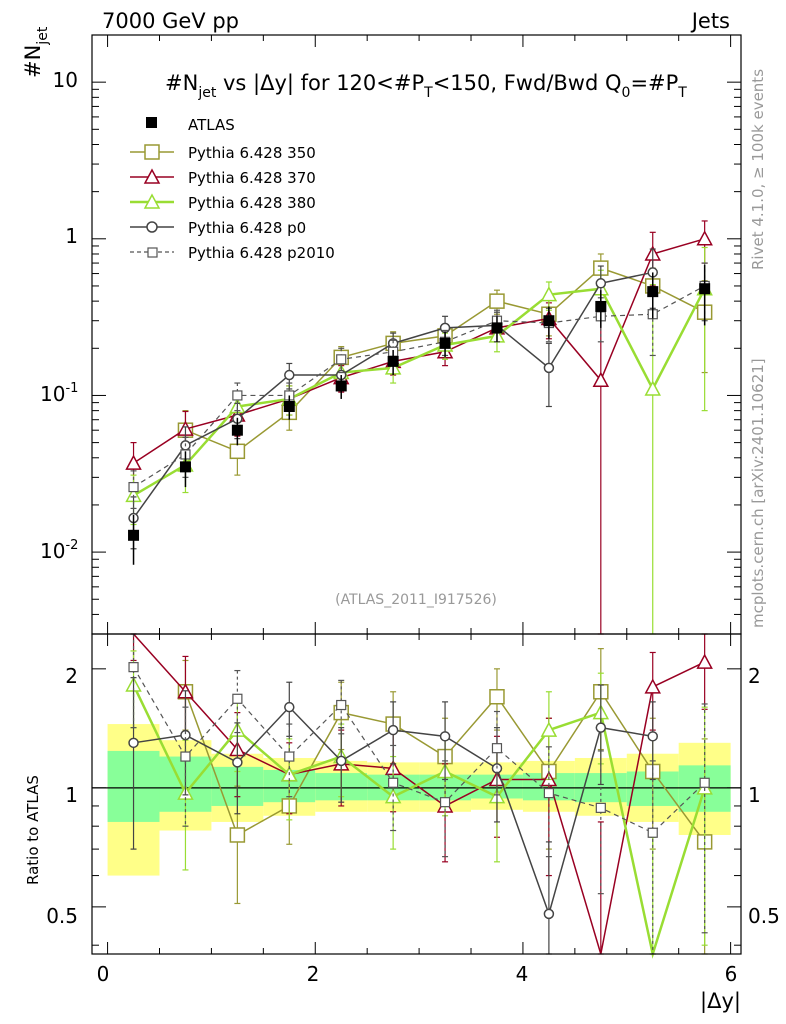 This screenshot has height=1024, width=786. What do you see at coordinates (71, 795) in the screenshot?
I see `ratio-tick-label-1: 1` at bounding box center [71, 795].